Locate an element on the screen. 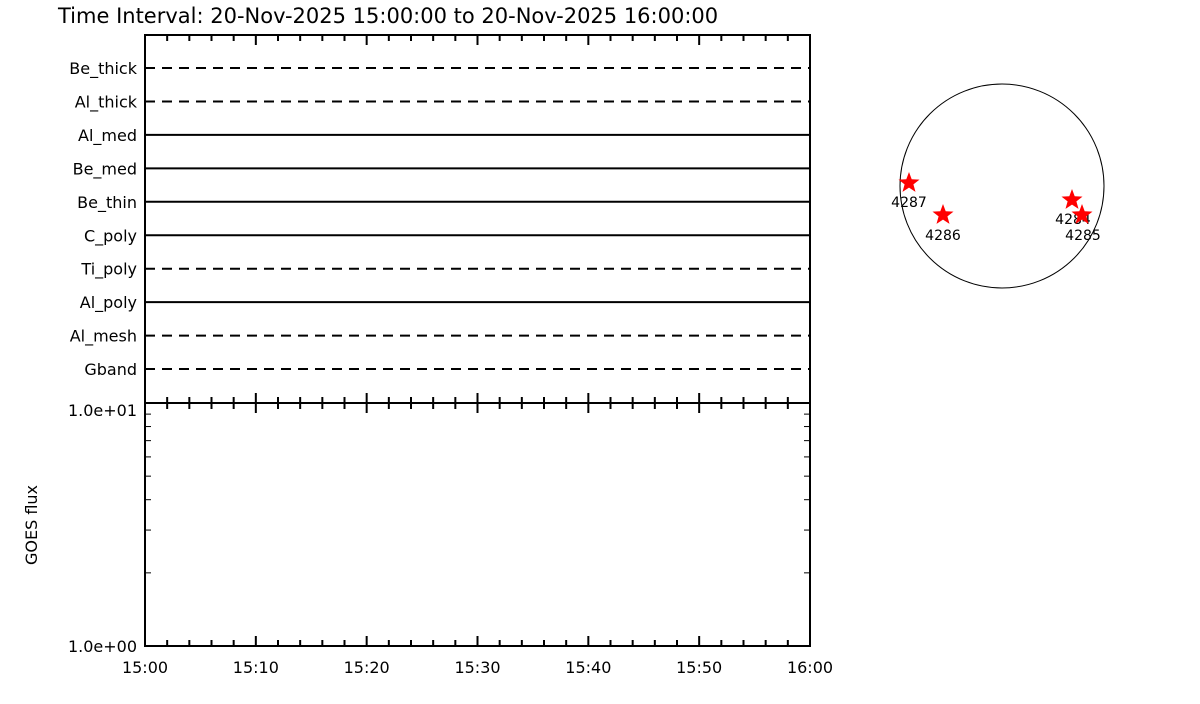  filter-label: Be_thin is located at coordinates (107, 203).